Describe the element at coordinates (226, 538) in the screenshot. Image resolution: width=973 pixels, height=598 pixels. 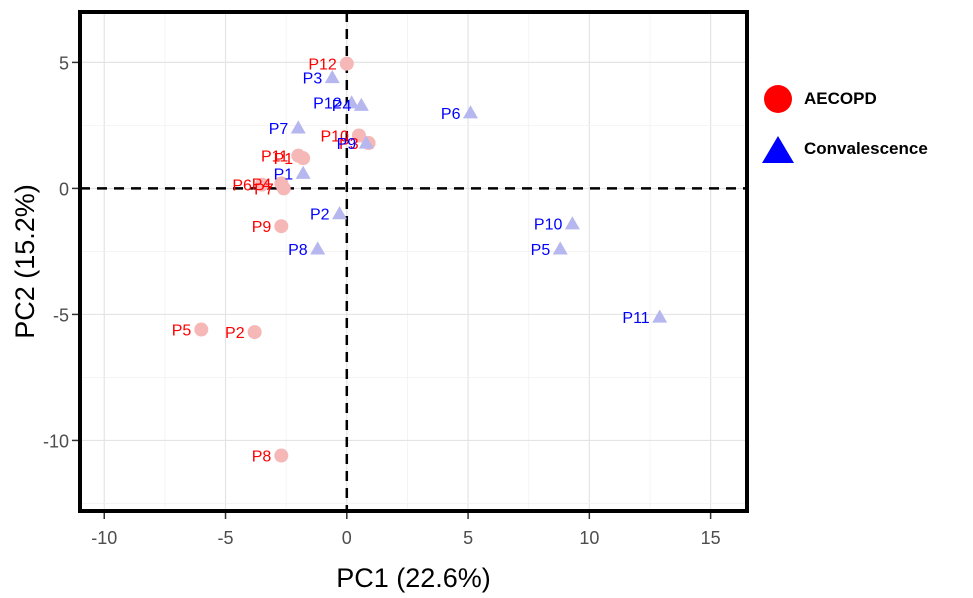
I see `x-tick-label: -5` at that location.